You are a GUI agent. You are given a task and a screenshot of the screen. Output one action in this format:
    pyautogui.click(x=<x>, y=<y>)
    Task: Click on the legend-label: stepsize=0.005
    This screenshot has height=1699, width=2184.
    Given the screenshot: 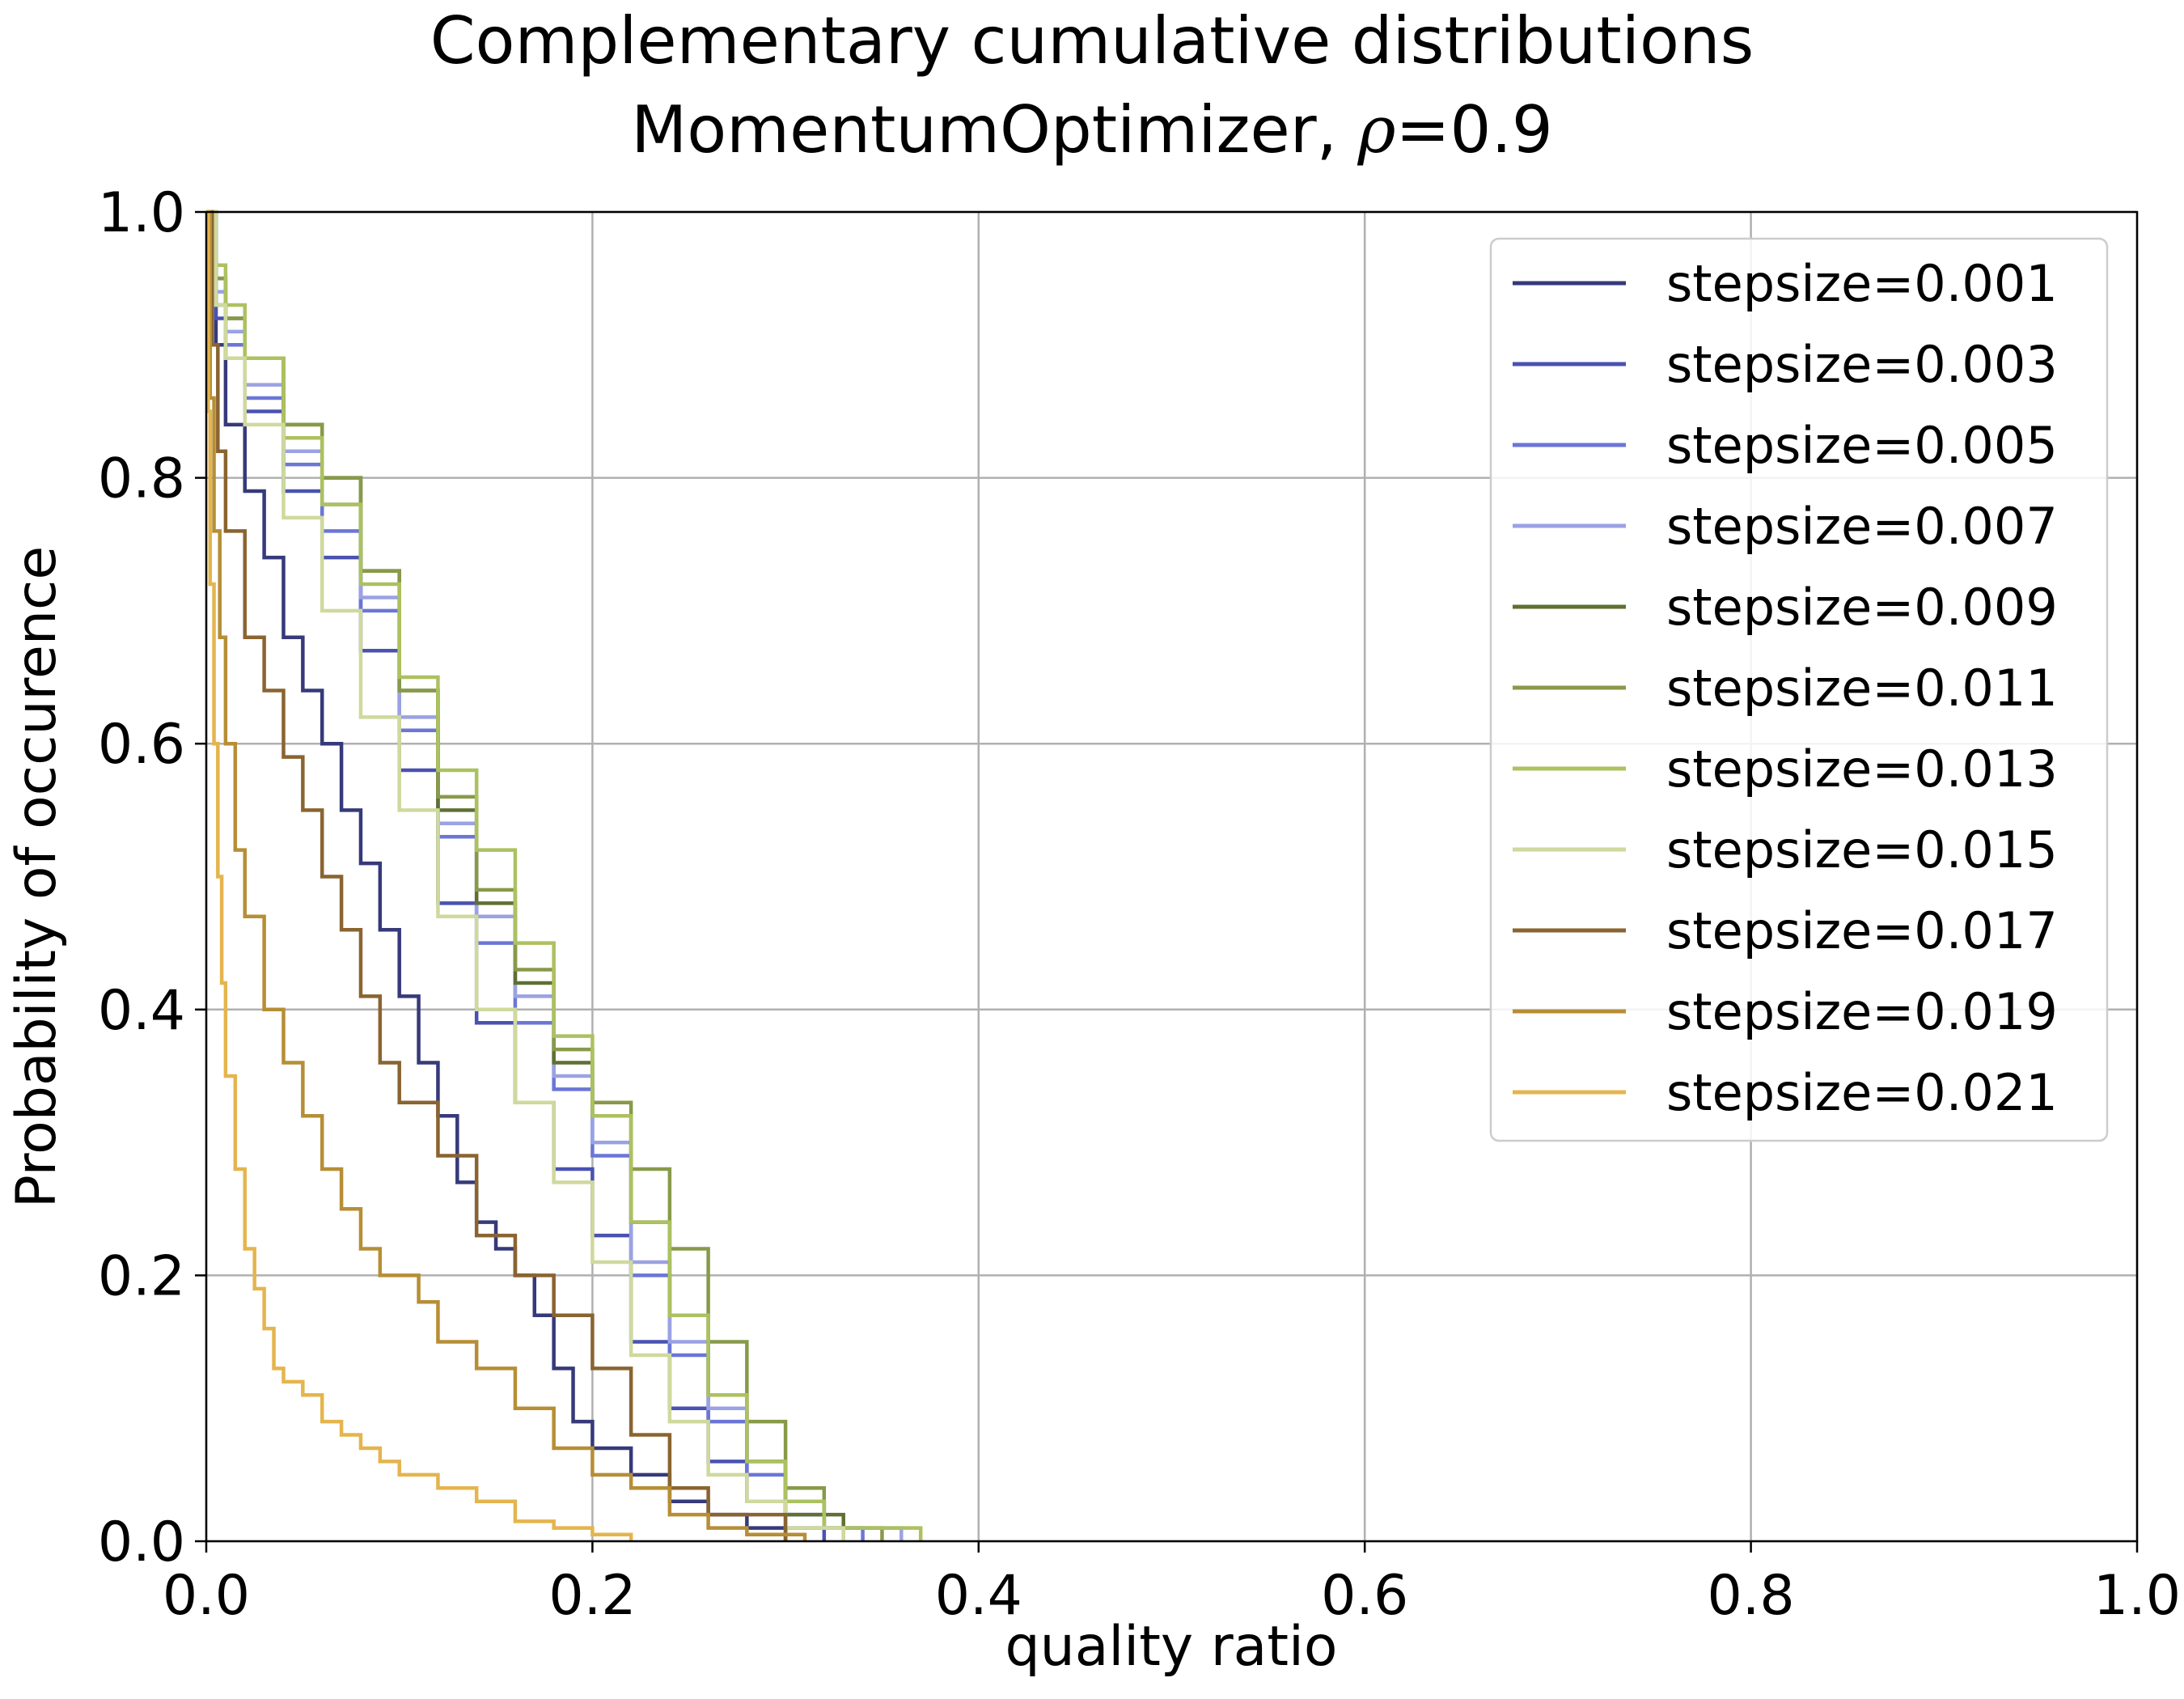 What is the action you would take?
    pyautogui.click(x=1862, y=446)
    